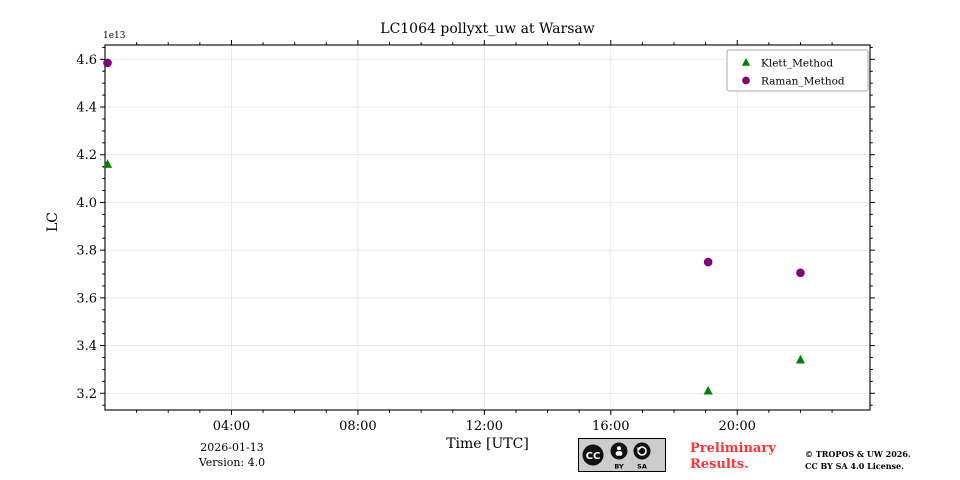  Describe the element at coordinates (858, 454) in the screenshot. I see `copyright-line1: © TROPOS & UW 2026.` at that location.